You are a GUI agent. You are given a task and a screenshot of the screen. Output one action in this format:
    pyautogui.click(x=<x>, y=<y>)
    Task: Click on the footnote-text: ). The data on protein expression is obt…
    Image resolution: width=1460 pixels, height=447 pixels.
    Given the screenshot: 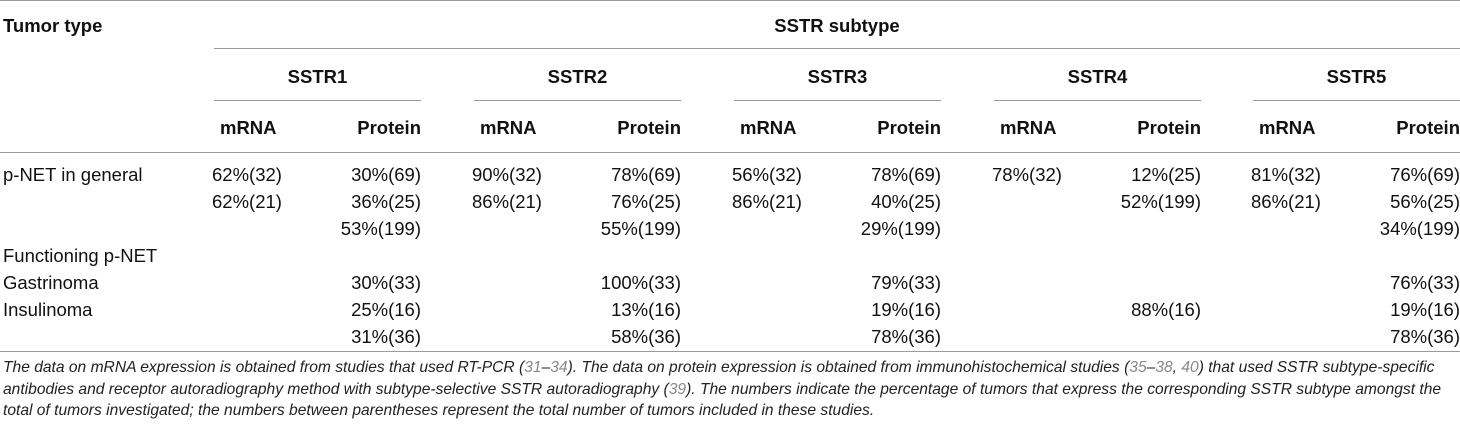 What is the action you would take?
    pyautogui.click(x=848, y=367)
    